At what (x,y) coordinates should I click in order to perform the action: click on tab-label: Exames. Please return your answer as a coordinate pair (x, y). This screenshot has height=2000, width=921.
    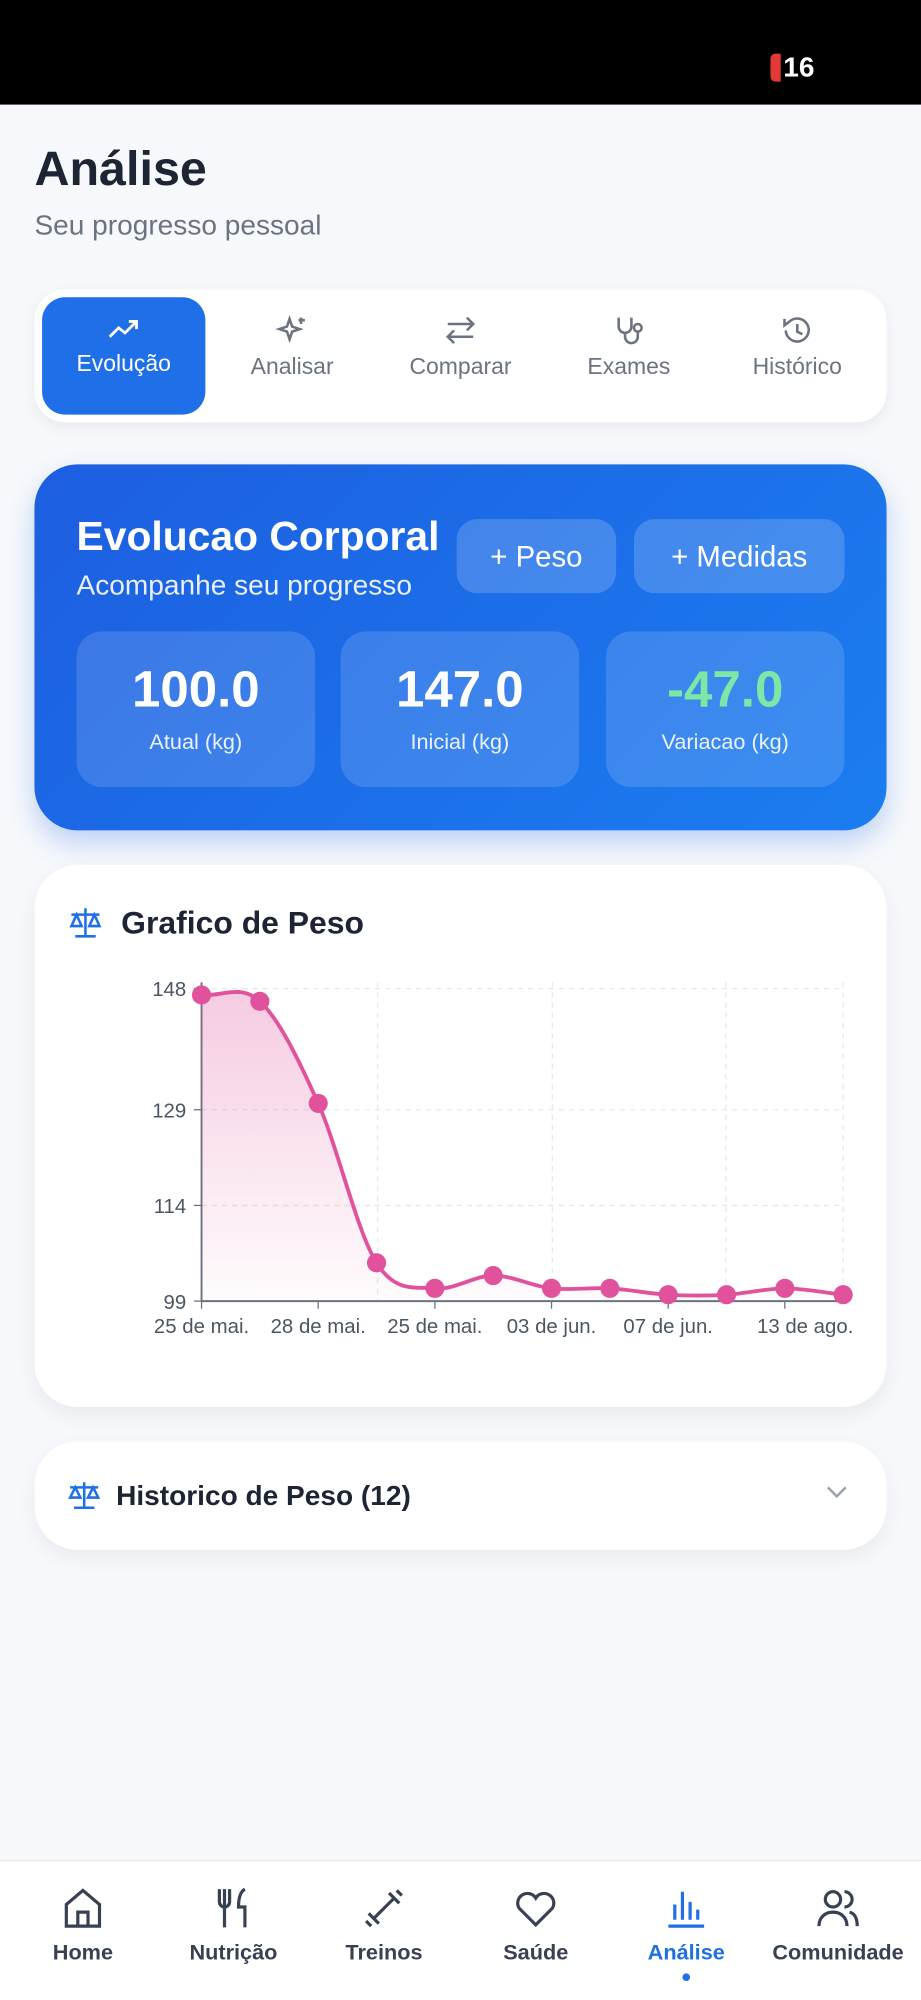
    Looking at the image, I should click on (629, 366).